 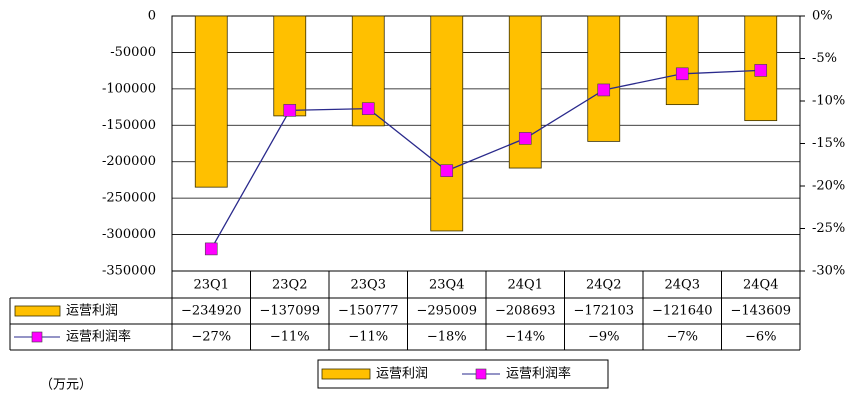 I want to click on legend-box, so click(x=463, y=374).